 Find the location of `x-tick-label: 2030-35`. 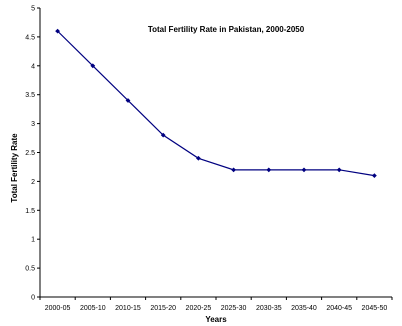

x-tick-label: 2030-35 is located at coordinates (269, 308).